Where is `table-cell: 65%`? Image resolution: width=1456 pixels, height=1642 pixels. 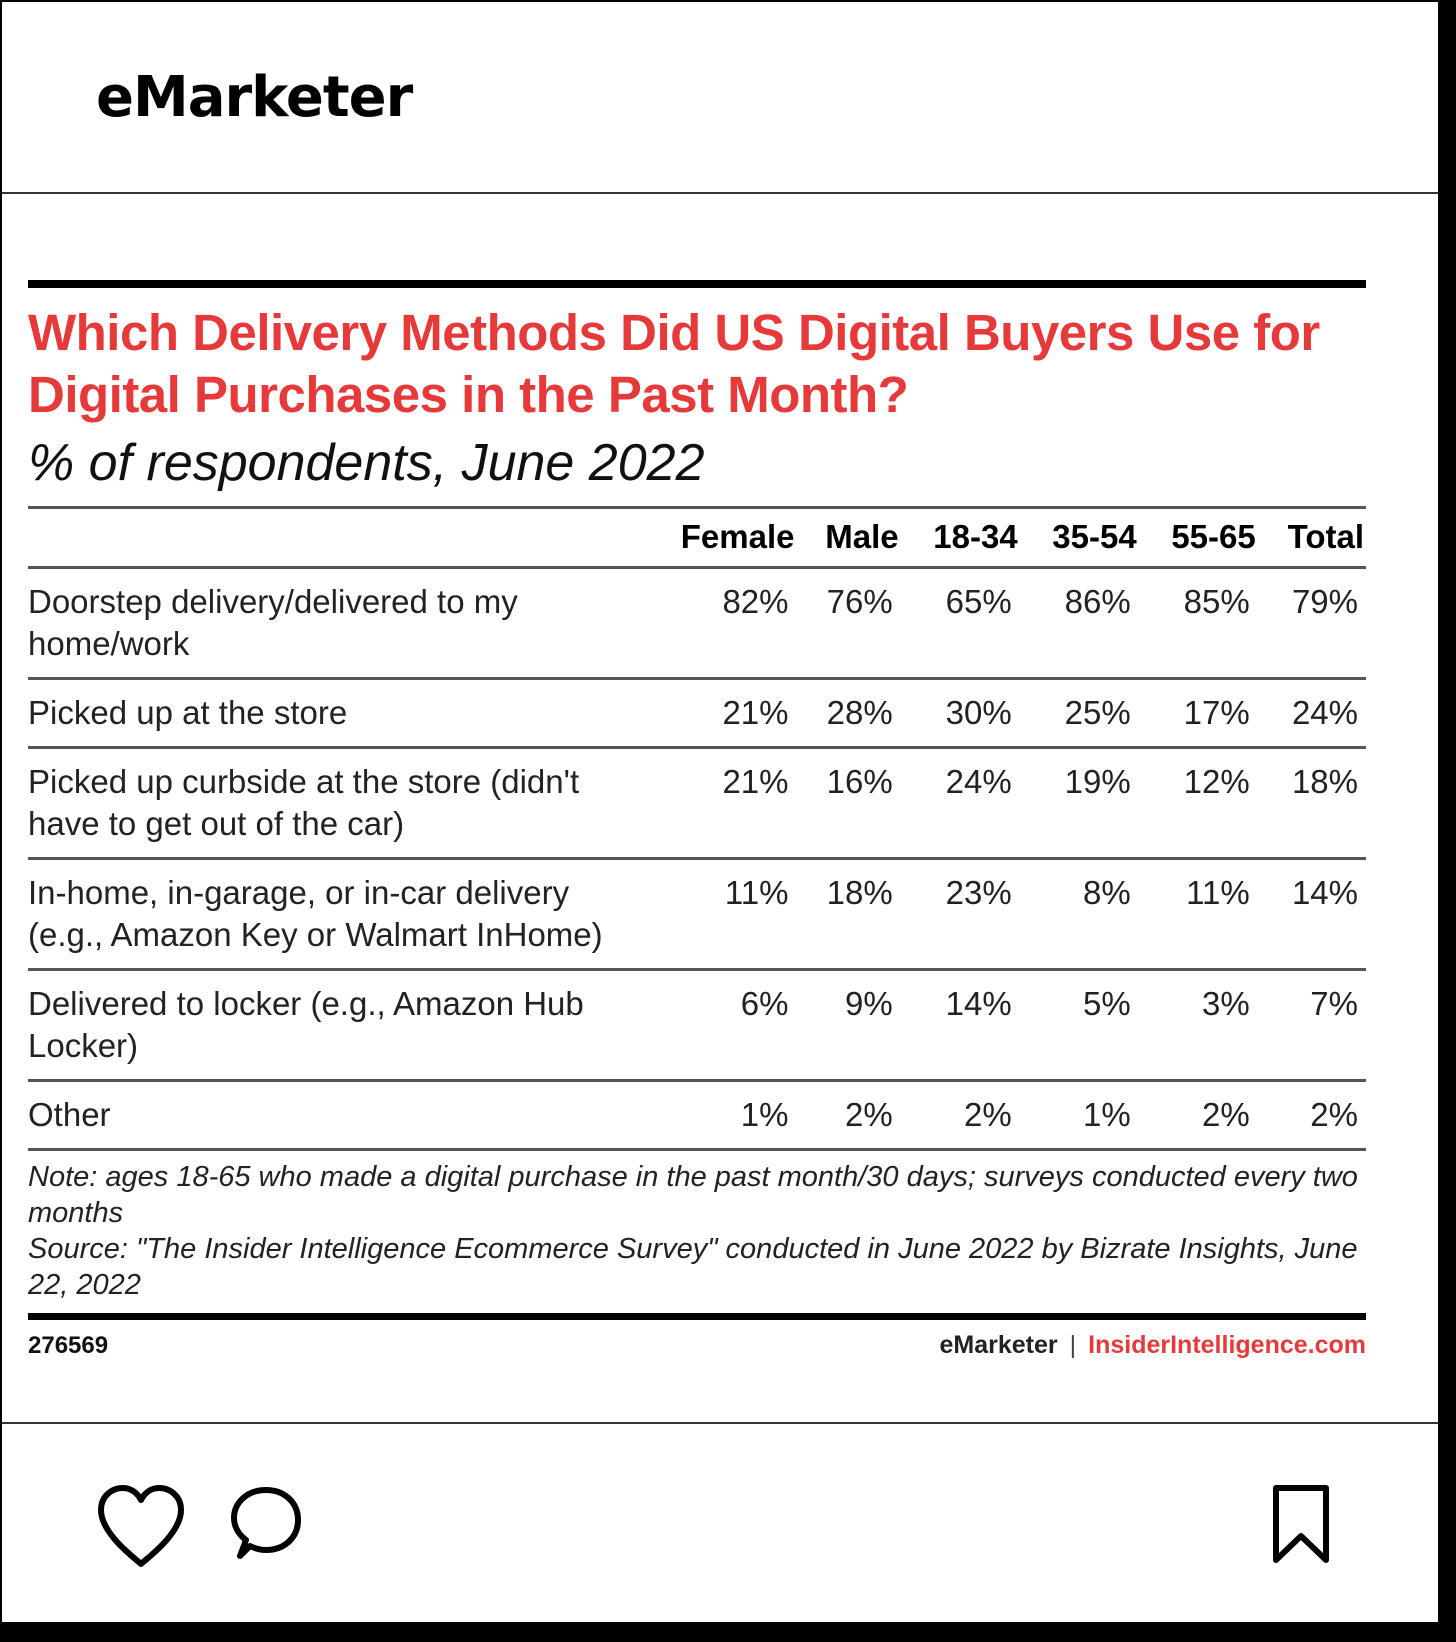
table-cell: 65% is located at coordinates (960, 623).